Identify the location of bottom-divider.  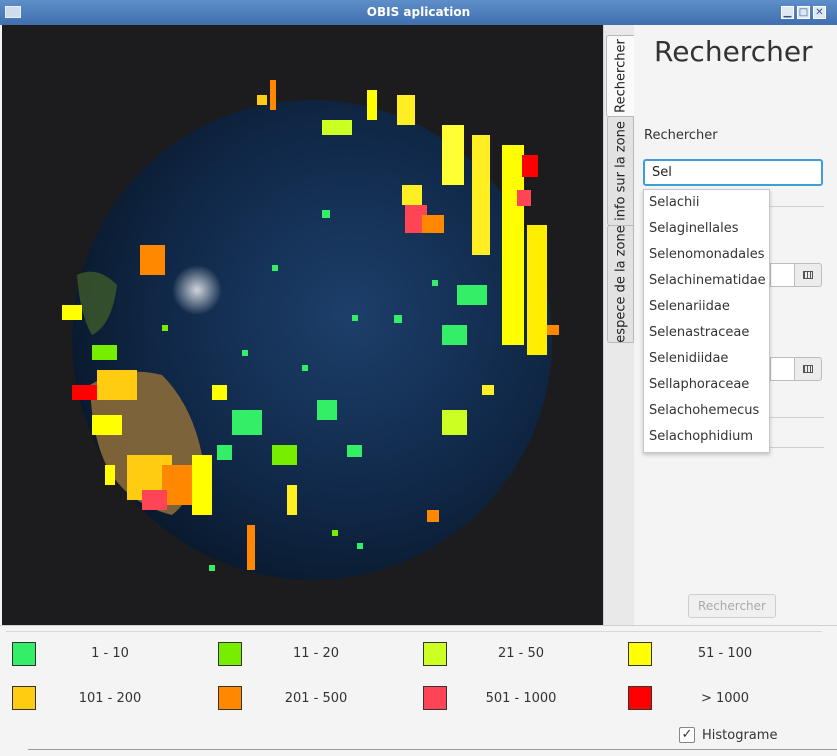
(432, 752).